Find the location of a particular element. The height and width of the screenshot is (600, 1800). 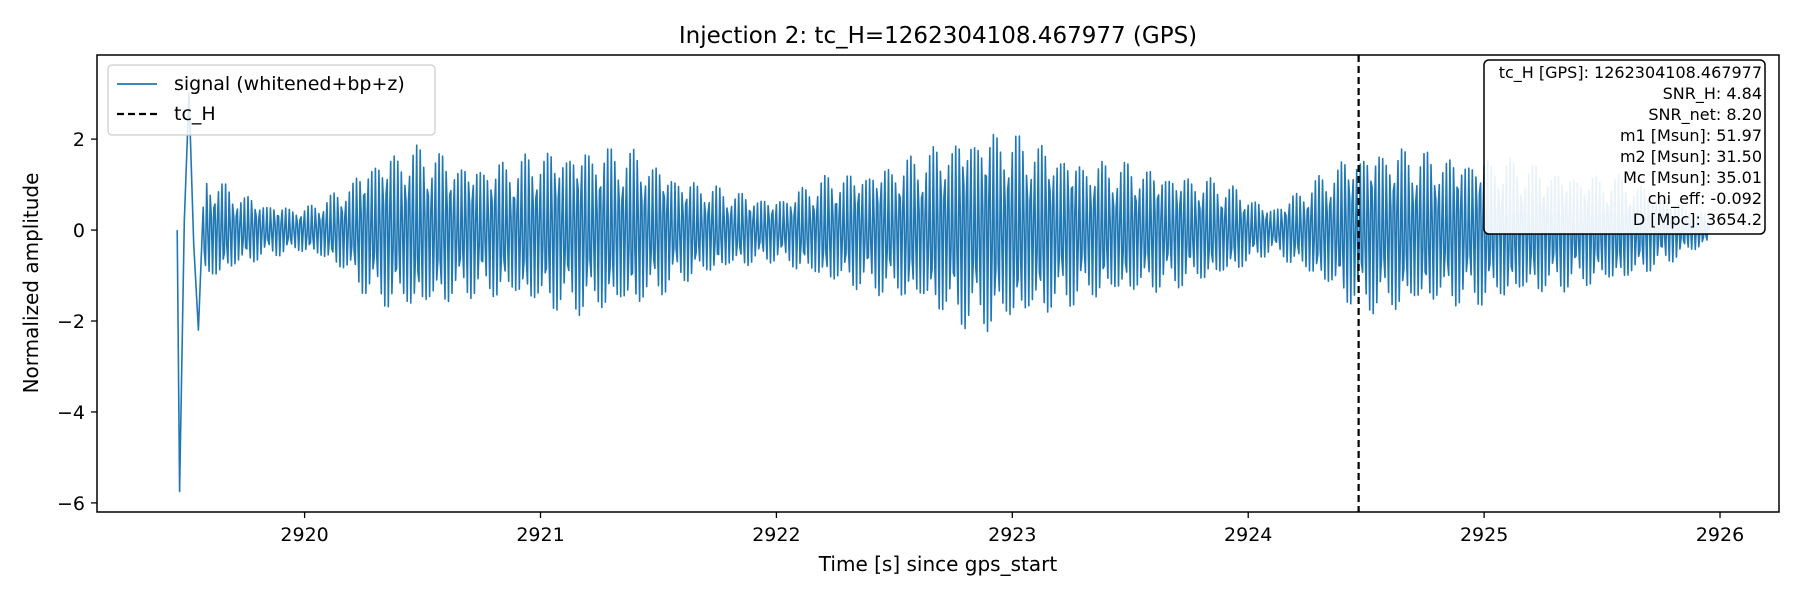

legend-signal-label: signal (whitened+bp+z) is located at coordinates (289, 84).